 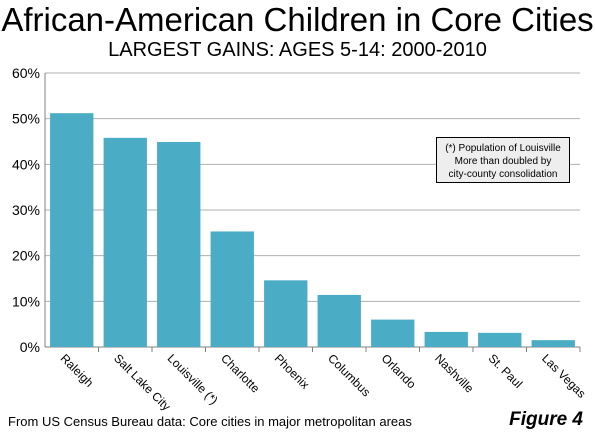 I want to click on x-tick-label: St. Paul, so click(x=506, y=371).